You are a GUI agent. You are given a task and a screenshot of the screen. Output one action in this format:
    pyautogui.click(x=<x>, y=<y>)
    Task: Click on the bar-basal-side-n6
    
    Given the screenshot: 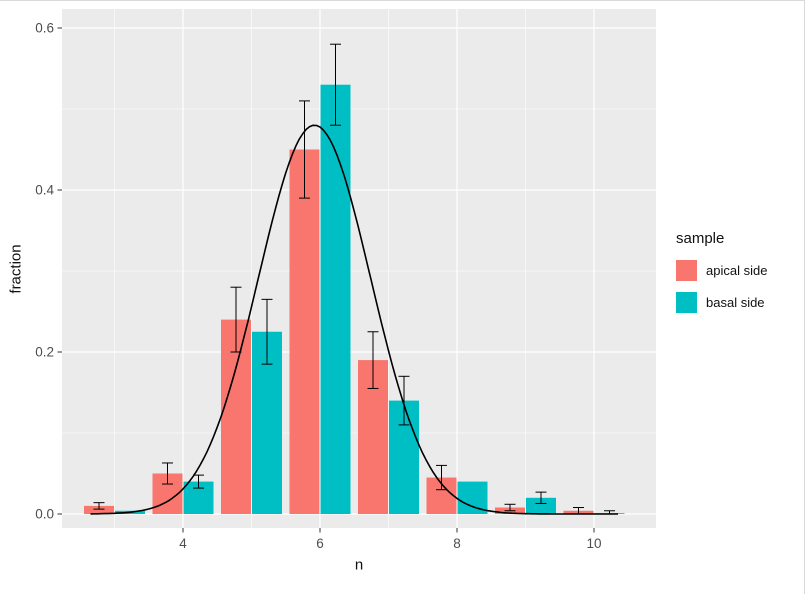 What is the action you would take?
    pyautogui.click(x=335, y=299)
    